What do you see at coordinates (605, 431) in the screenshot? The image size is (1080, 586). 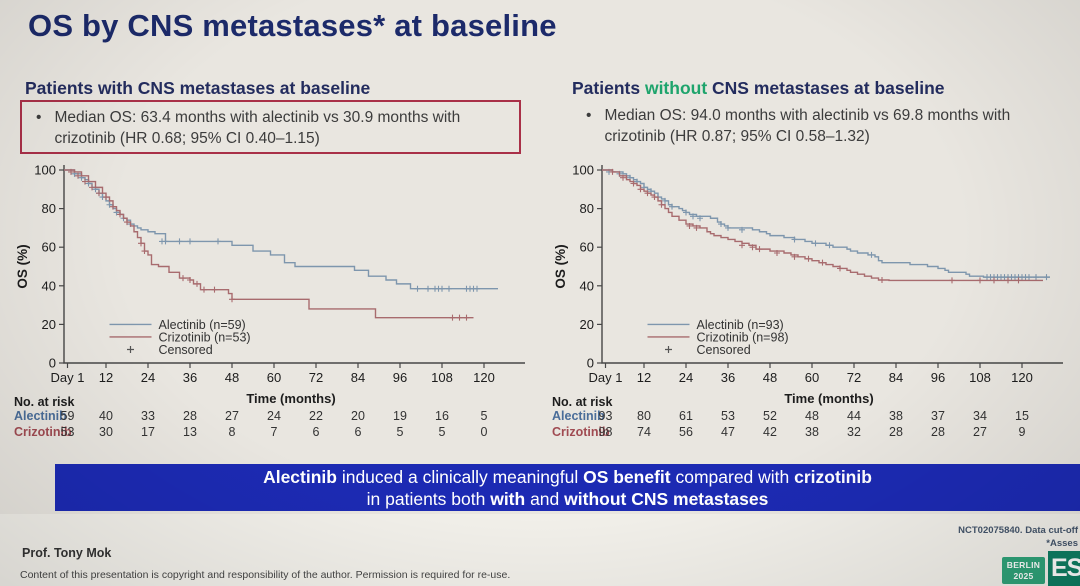 I see `risk-count: 98` at bounding box center [605, 431].